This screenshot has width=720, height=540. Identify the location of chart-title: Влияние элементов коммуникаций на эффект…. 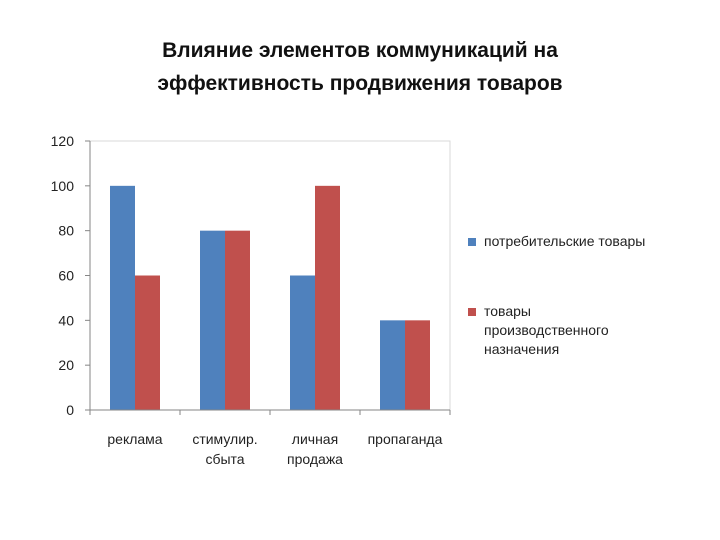
(360, 67).